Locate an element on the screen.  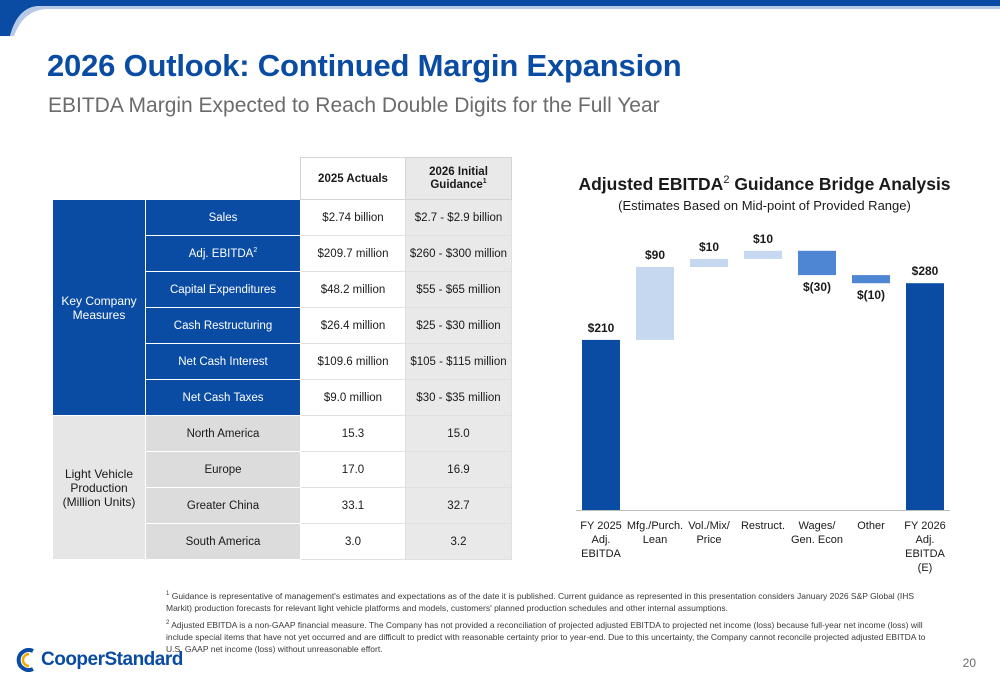
cell-guidance: $2.7 - $2.9 billion is located at coordinates (458, 217).